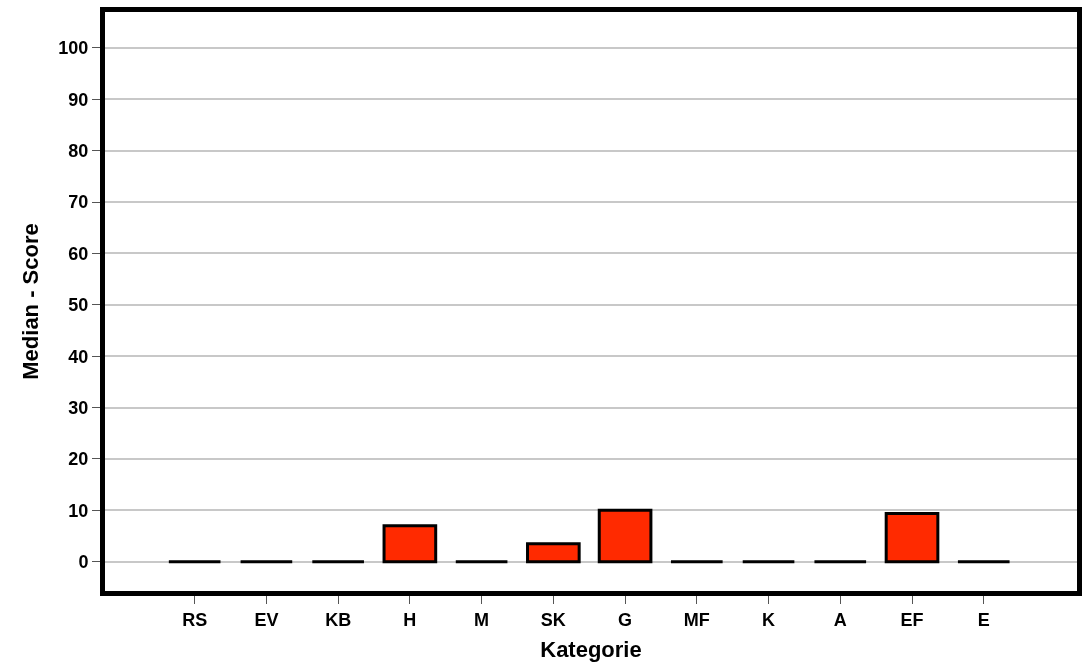  Describe the element at coordinates (78, 459) in the screenshot. I see `y-tick-label: 20` at that location.